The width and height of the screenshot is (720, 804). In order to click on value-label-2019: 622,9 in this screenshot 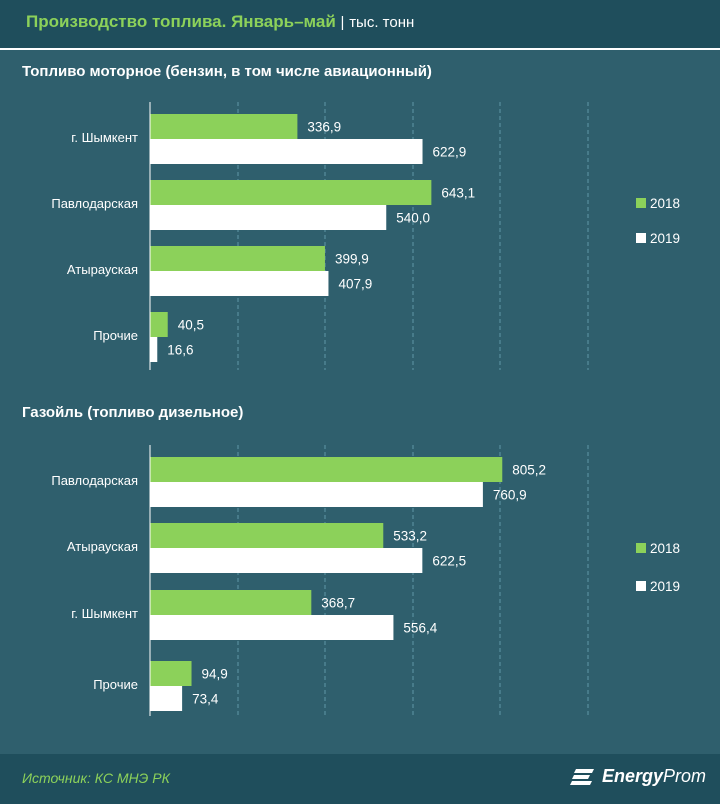, I will do `click(450, 152)`.